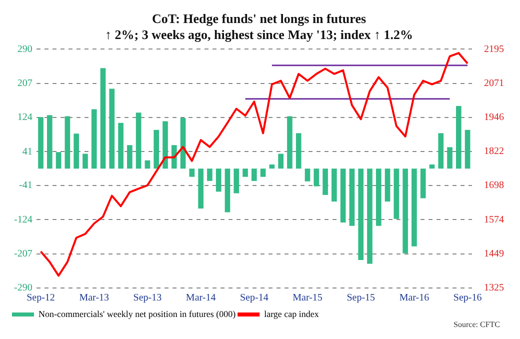 The image size is (520, 339). I want to click on y-tick-label: 207, so click(24, 83).